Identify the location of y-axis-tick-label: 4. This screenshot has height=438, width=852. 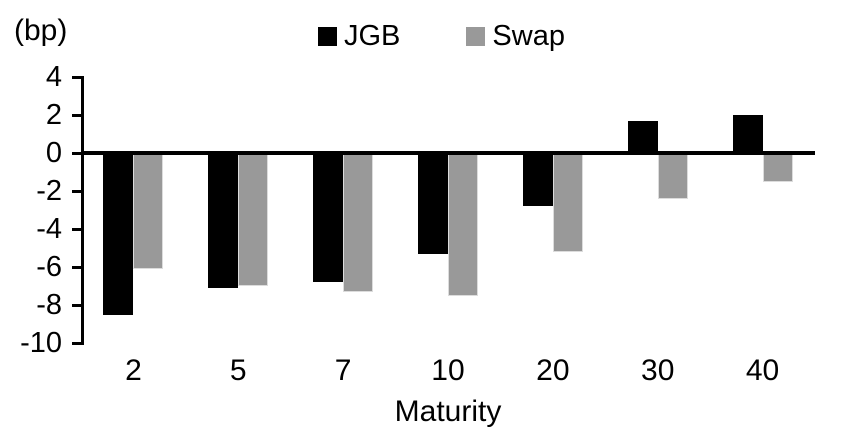
(53, 77).